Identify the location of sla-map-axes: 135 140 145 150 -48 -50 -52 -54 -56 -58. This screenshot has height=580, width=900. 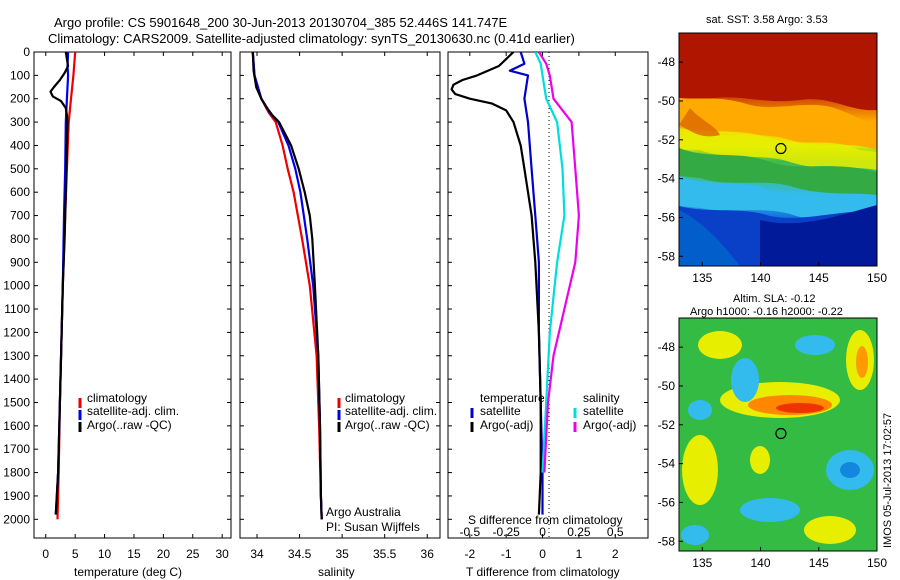
(773, 455).